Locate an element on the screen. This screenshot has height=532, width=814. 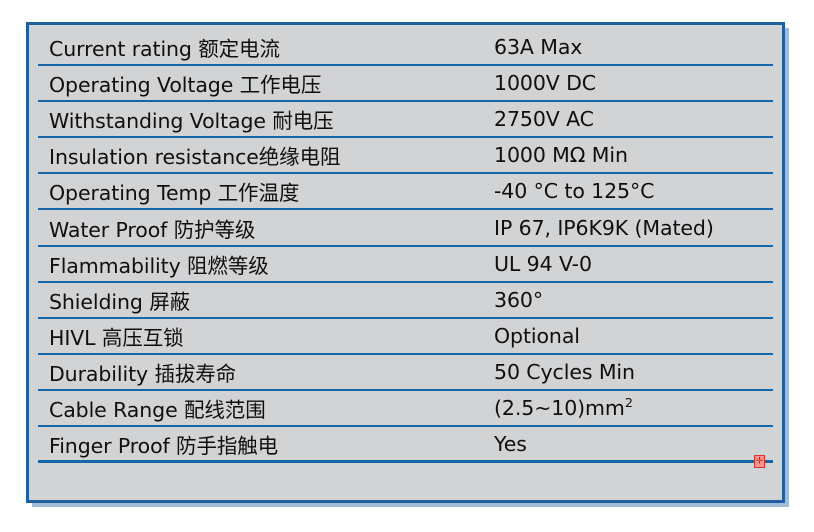
spec-value: IP 67, IP6K9K (Mated) is located at coordinates (604, 227).